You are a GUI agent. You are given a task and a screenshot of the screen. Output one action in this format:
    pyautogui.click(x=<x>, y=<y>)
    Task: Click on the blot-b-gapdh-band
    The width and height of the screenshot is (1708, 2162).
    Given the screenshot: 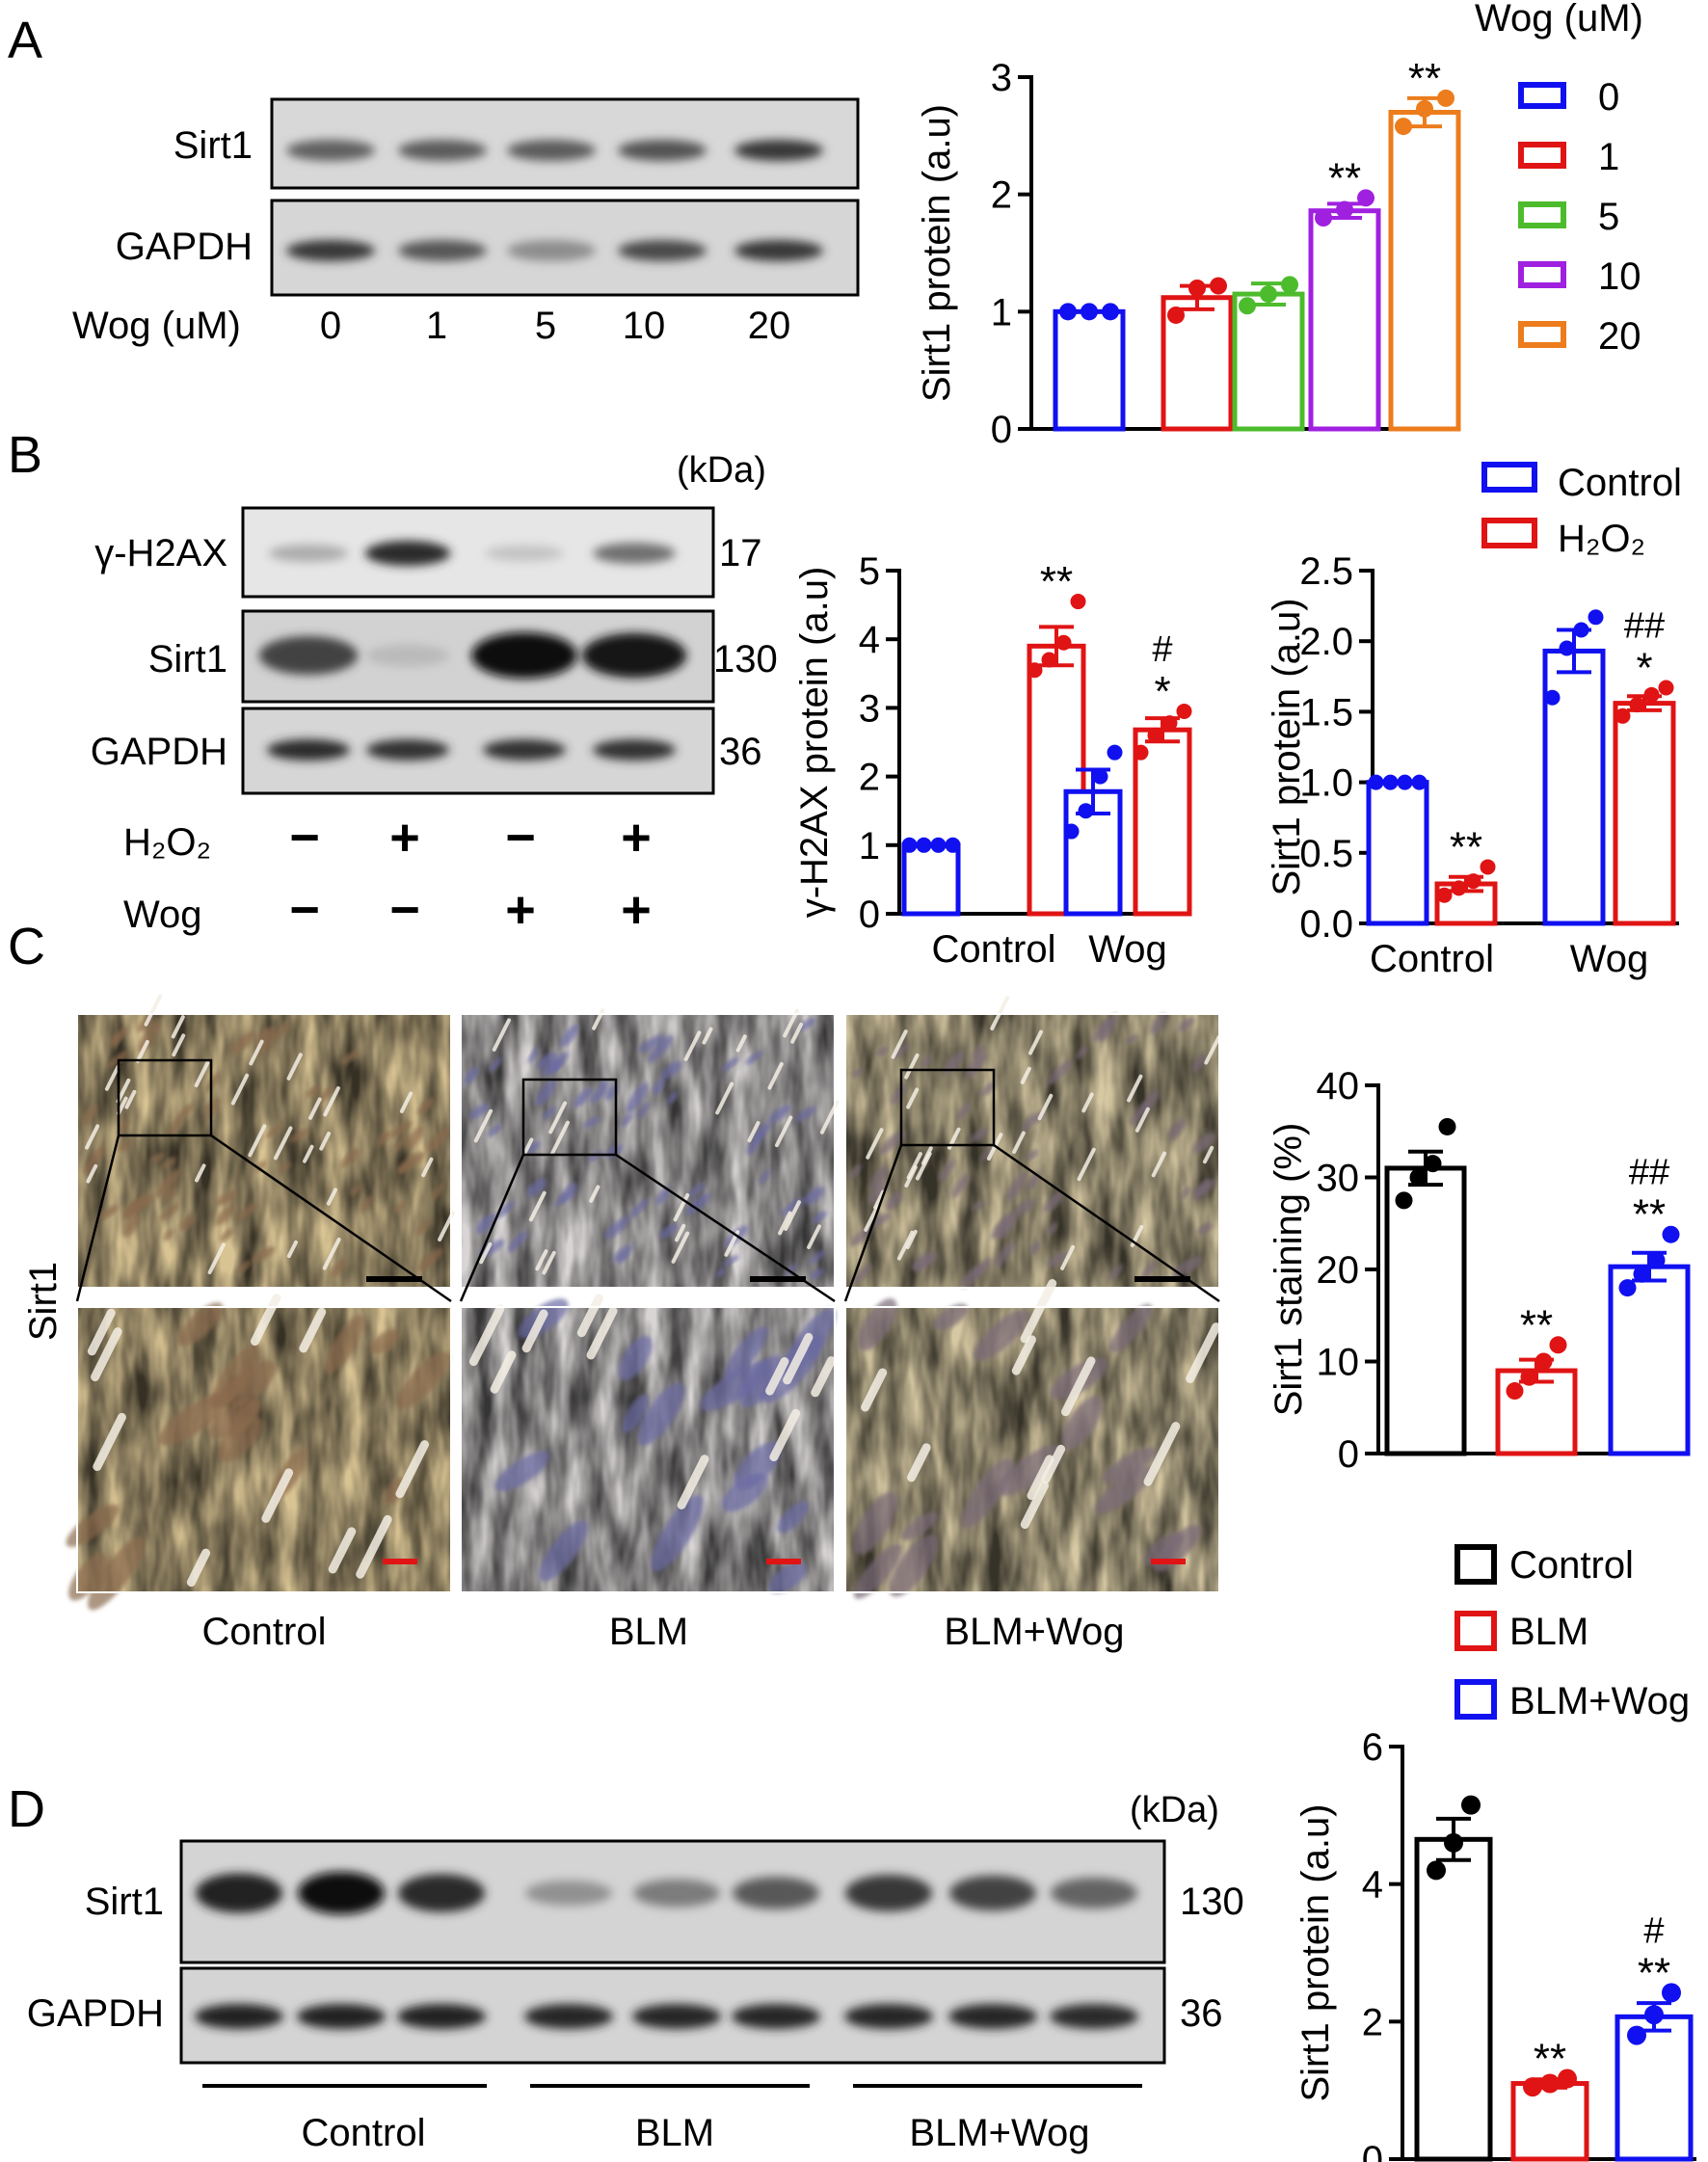 What is the action you would take?
    pyautogui.click(x=524, y=750)
    